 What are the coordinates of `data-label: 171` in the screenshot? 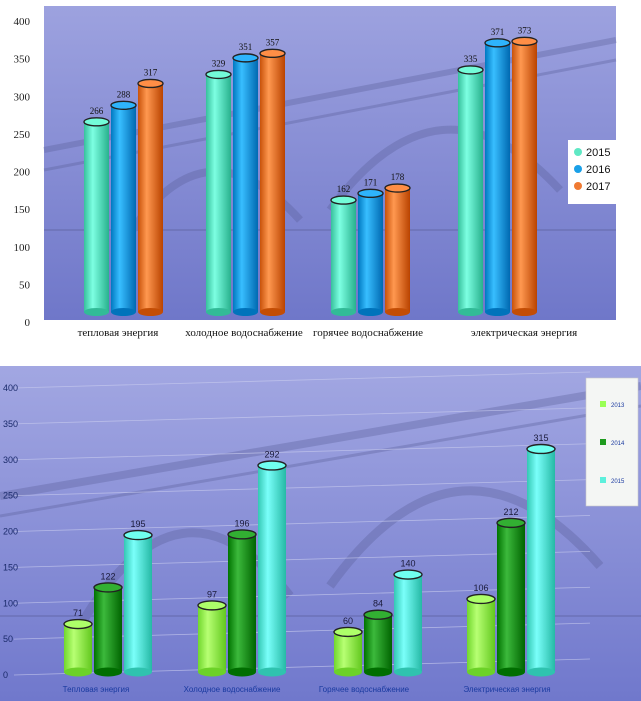 It's located at (371, 182).